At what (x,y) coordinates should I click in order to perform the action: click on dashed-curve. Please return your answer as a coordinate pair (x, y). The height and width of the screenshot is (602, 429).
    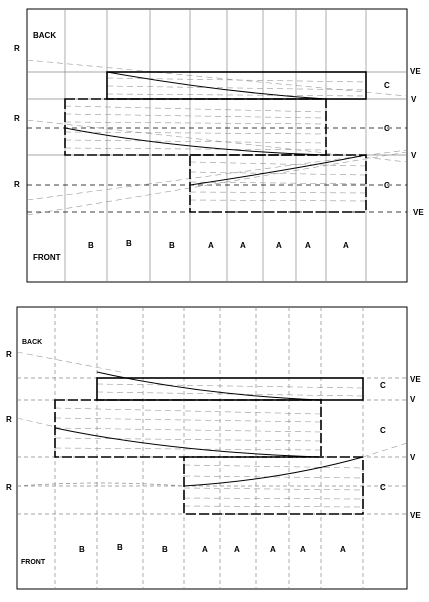
    Looking at the image, I should click on (100, 484).